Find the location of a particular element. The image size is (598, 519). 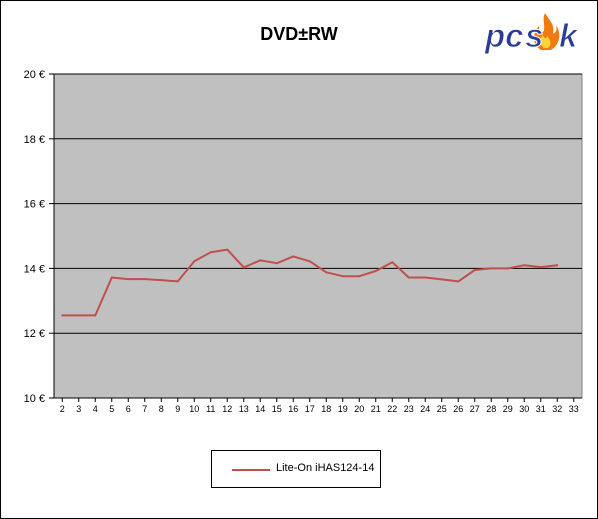

y-tick-label: 16 € is located at coordinates (34, 205).